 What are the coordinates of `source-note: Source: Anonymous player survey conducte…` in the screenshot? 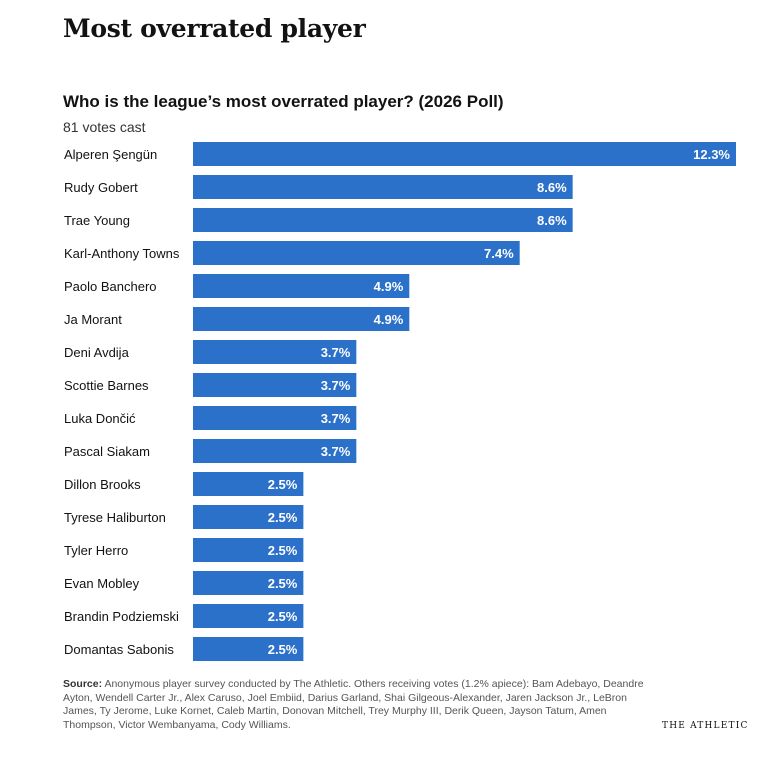 It's located at (358, 705).